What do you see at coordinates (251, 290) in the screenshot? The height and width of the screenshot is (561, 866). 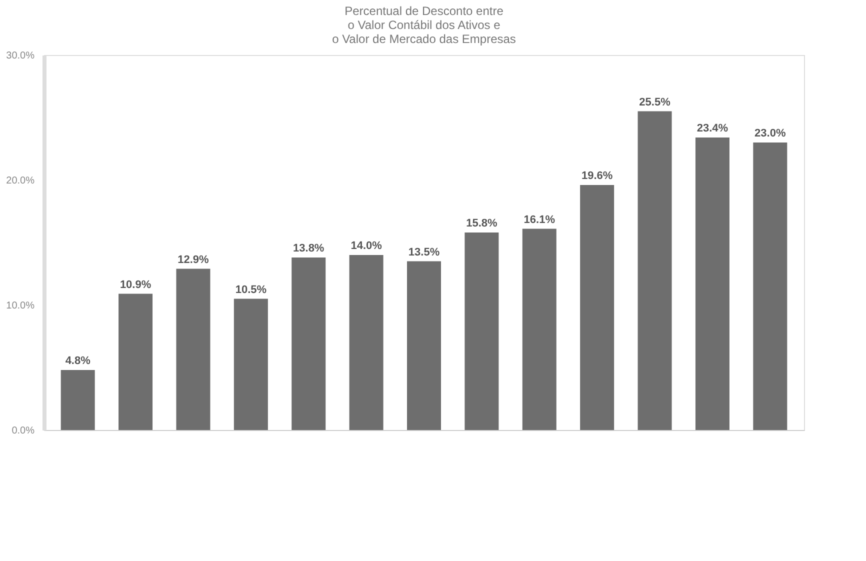 I see `data-label: 10.5%` at bounding box center [251, 290].